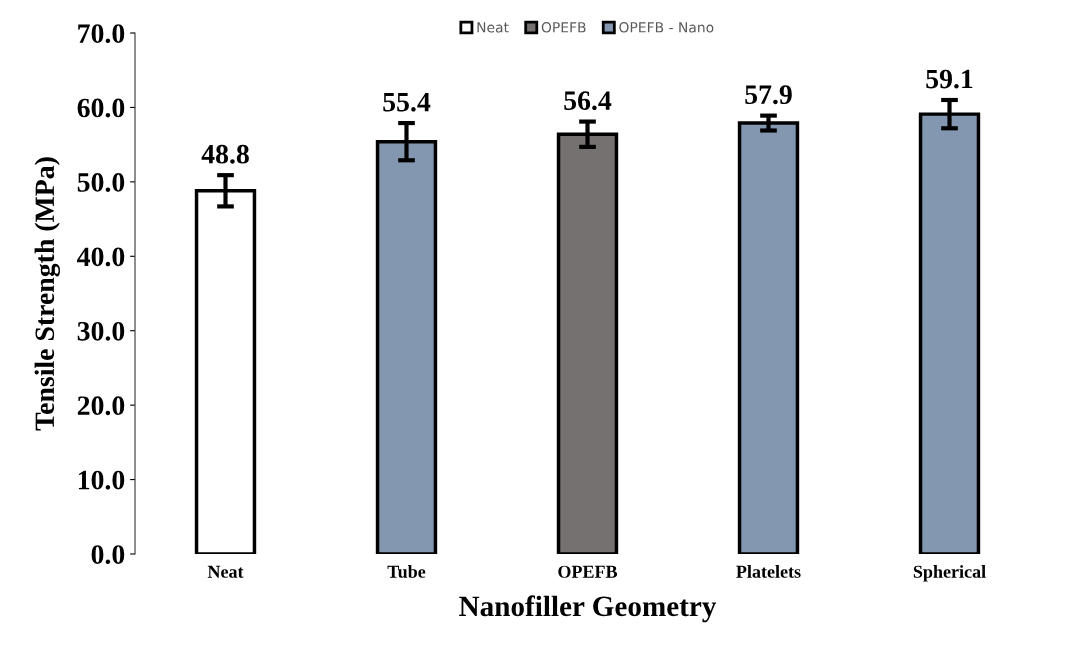  What do you see at coordinates (101, 182) in the screenshot?
I see `y-tick-label: 50.0` at bounding box center [101, 182].